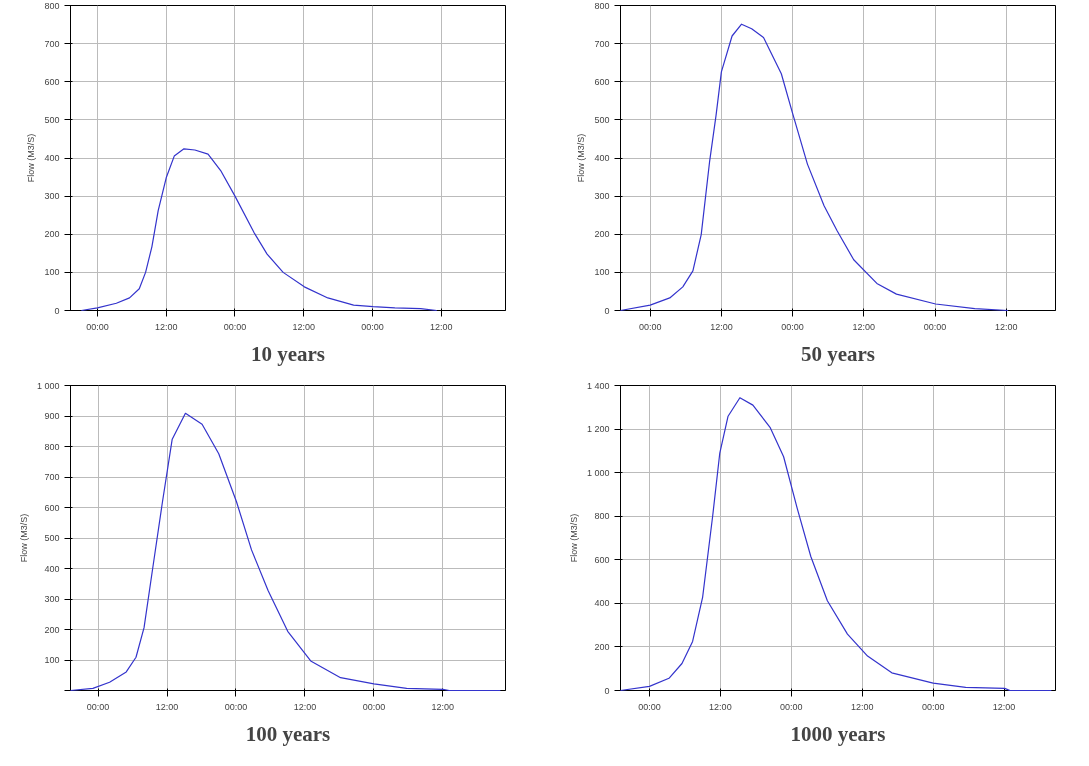 This screenshot has height=766, width=1089. Describe the element at coordinates (598, 429) in the screenshot. I see `y-tick-label: 1 200` at that location.